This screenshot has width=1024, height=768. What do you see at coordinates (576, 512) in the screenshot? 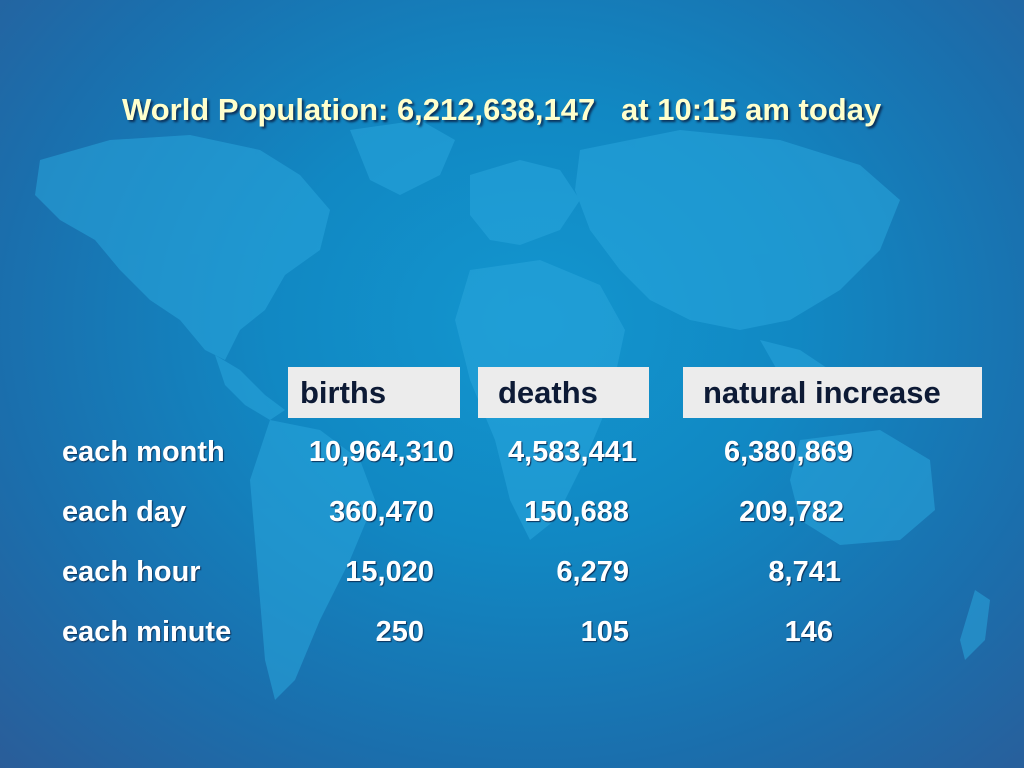
I see `deaths-day-value: 150,688` at bounding box center [576, 512].